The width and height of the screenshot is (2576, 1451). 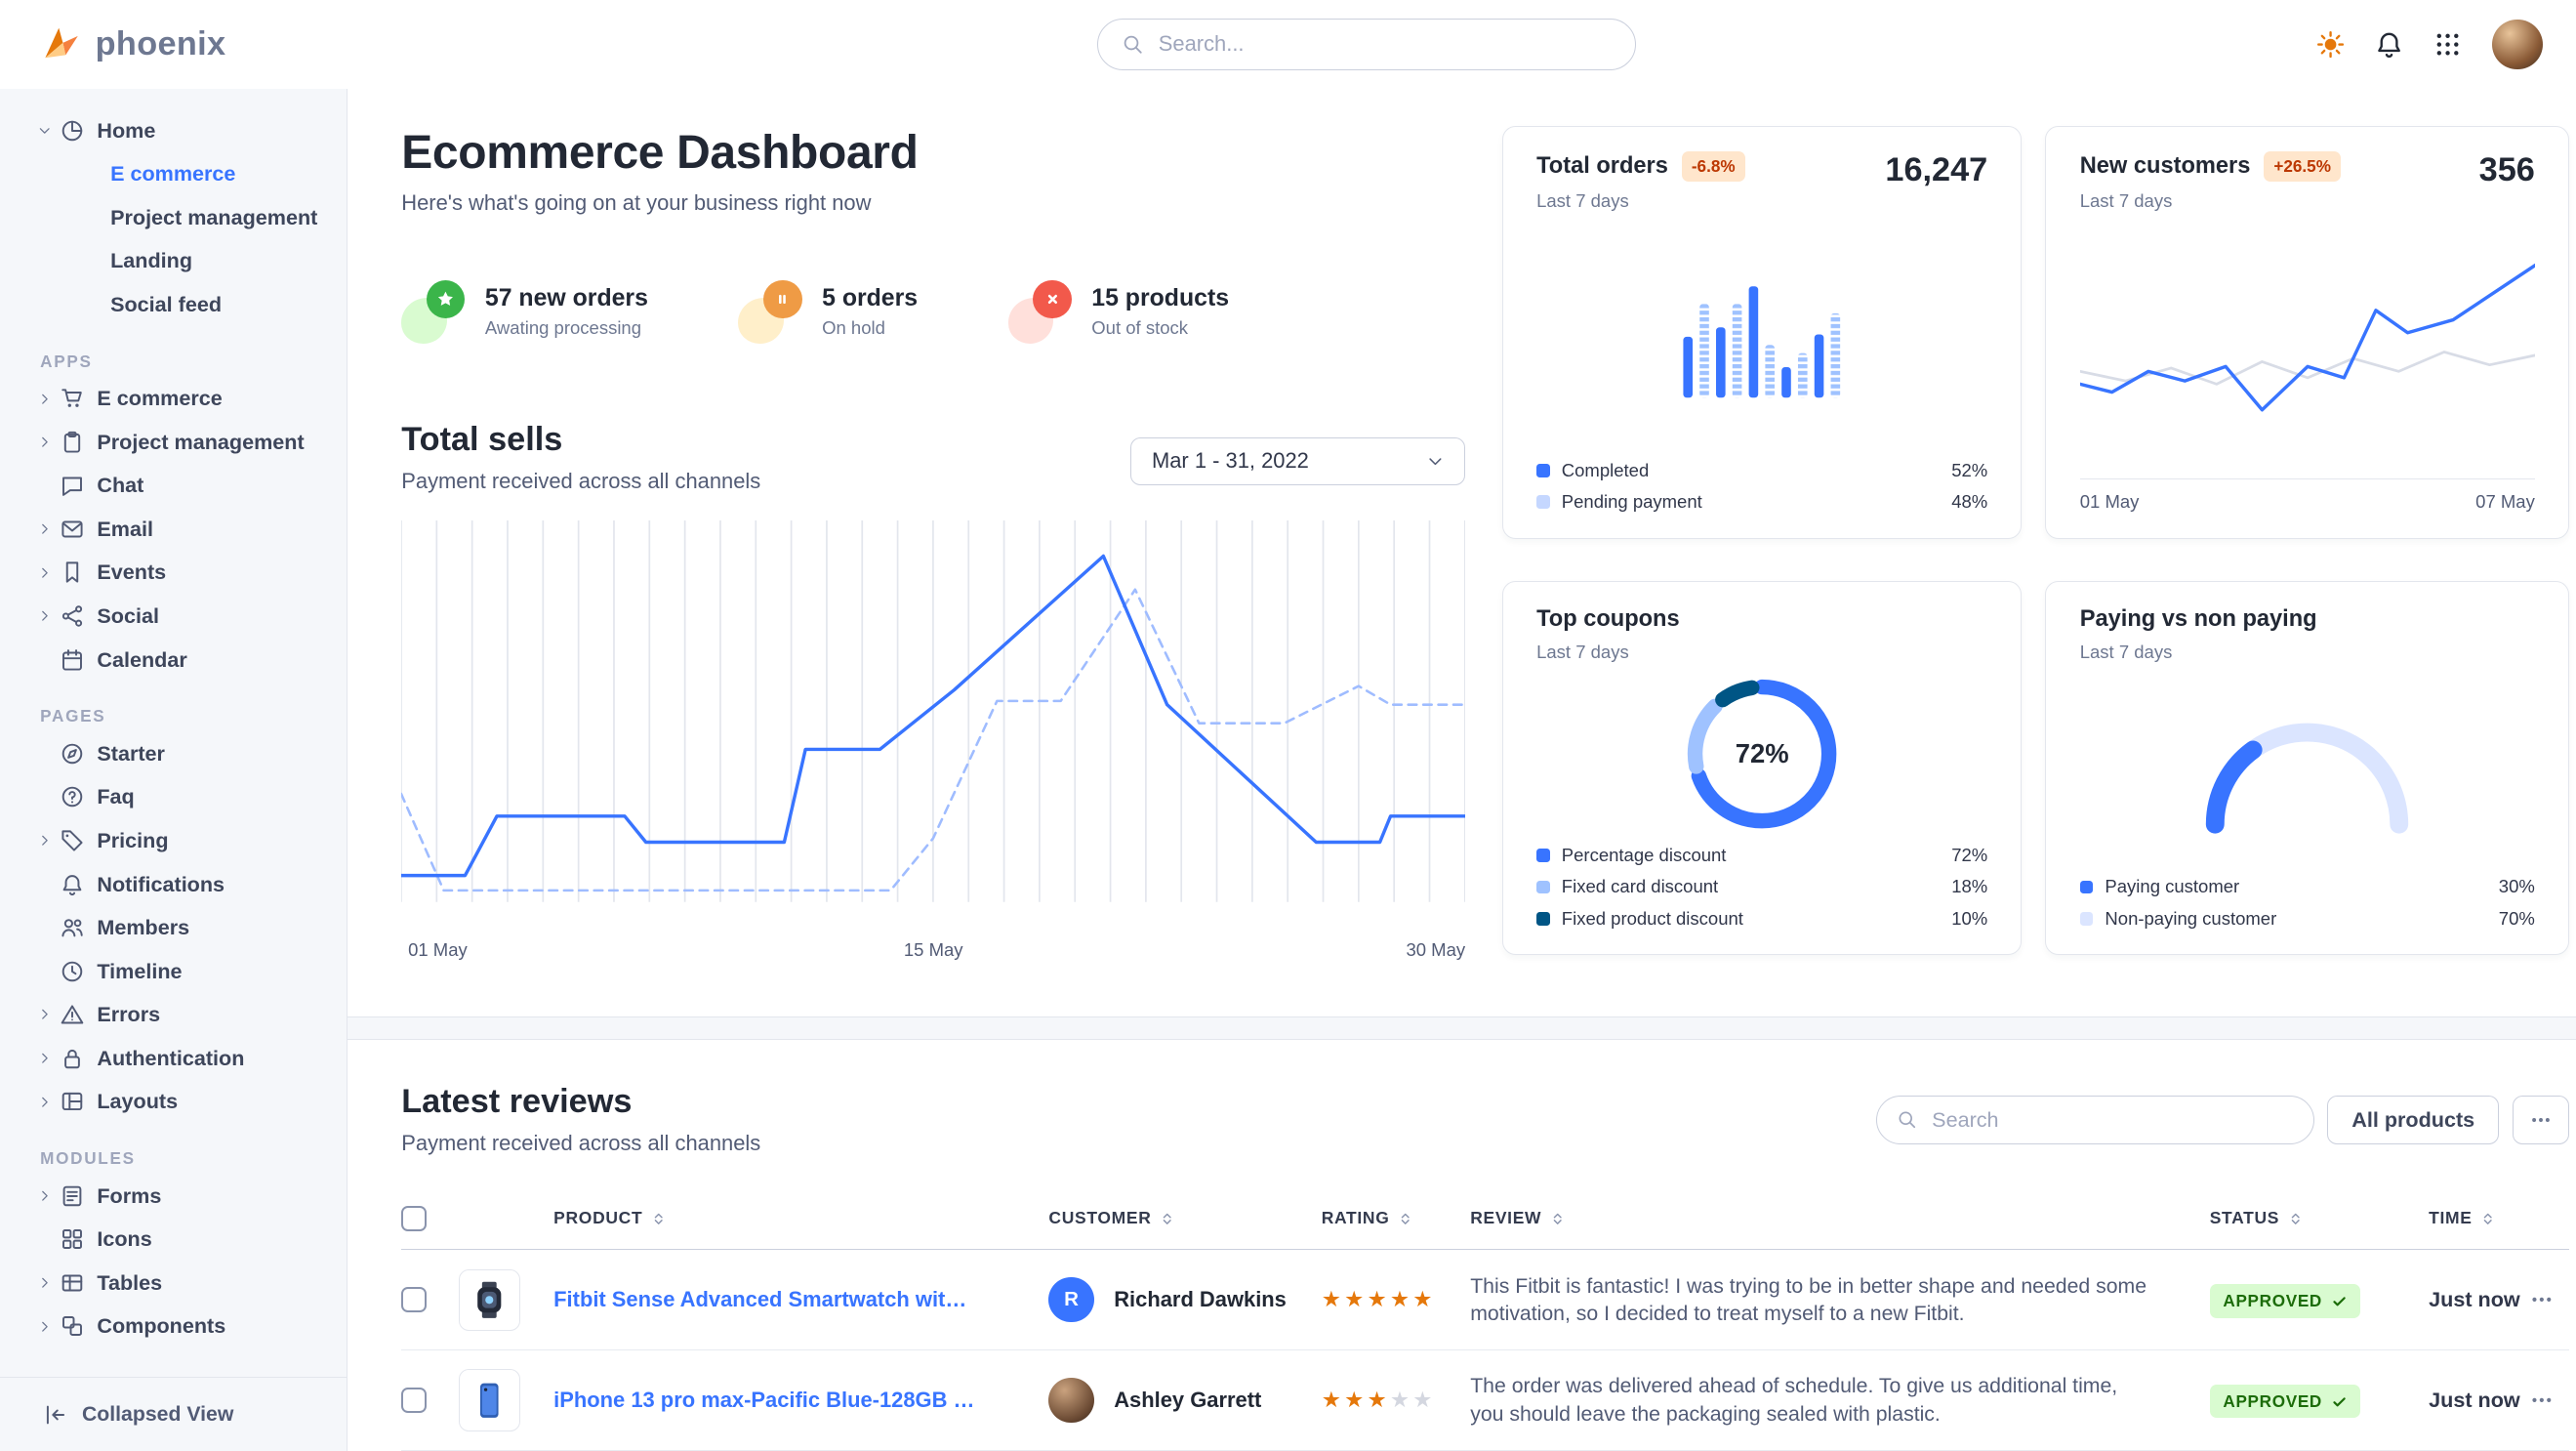 I want to click on legend-item-completed: Completed 52%, so click(x=1761, y=470).